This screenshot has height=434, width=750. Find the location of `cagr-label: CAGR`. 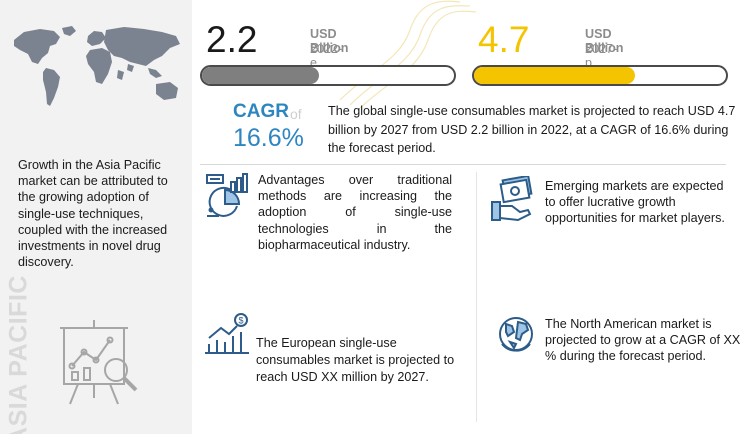

cagr-label: CAGR is located at coordinates (261, 111).